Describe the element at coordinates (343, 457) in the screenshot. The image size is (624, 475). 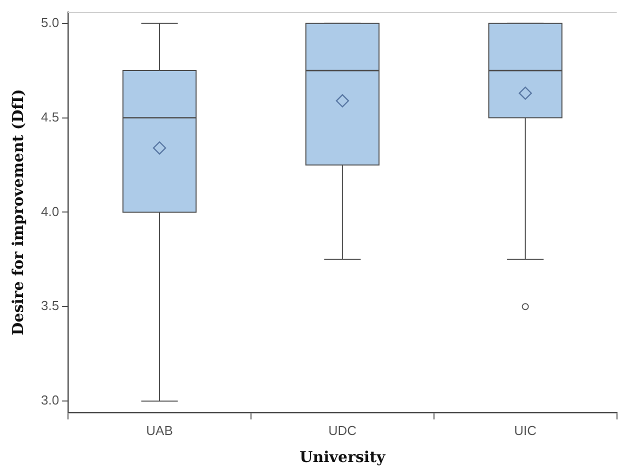
I see `x-axis-title: University` at that location.